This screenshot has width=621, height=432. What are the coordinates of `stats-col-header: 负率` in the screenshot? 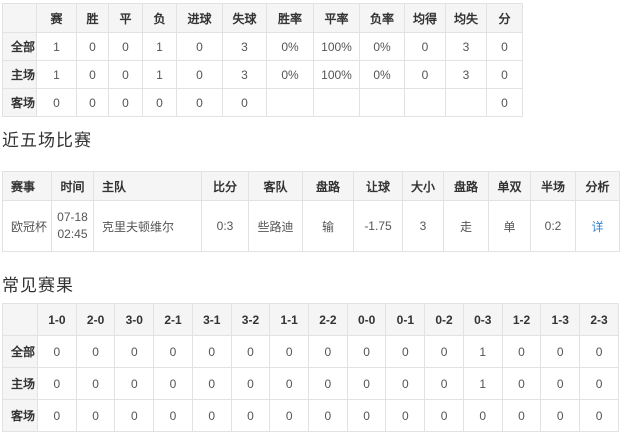 It's located at (382, 18).